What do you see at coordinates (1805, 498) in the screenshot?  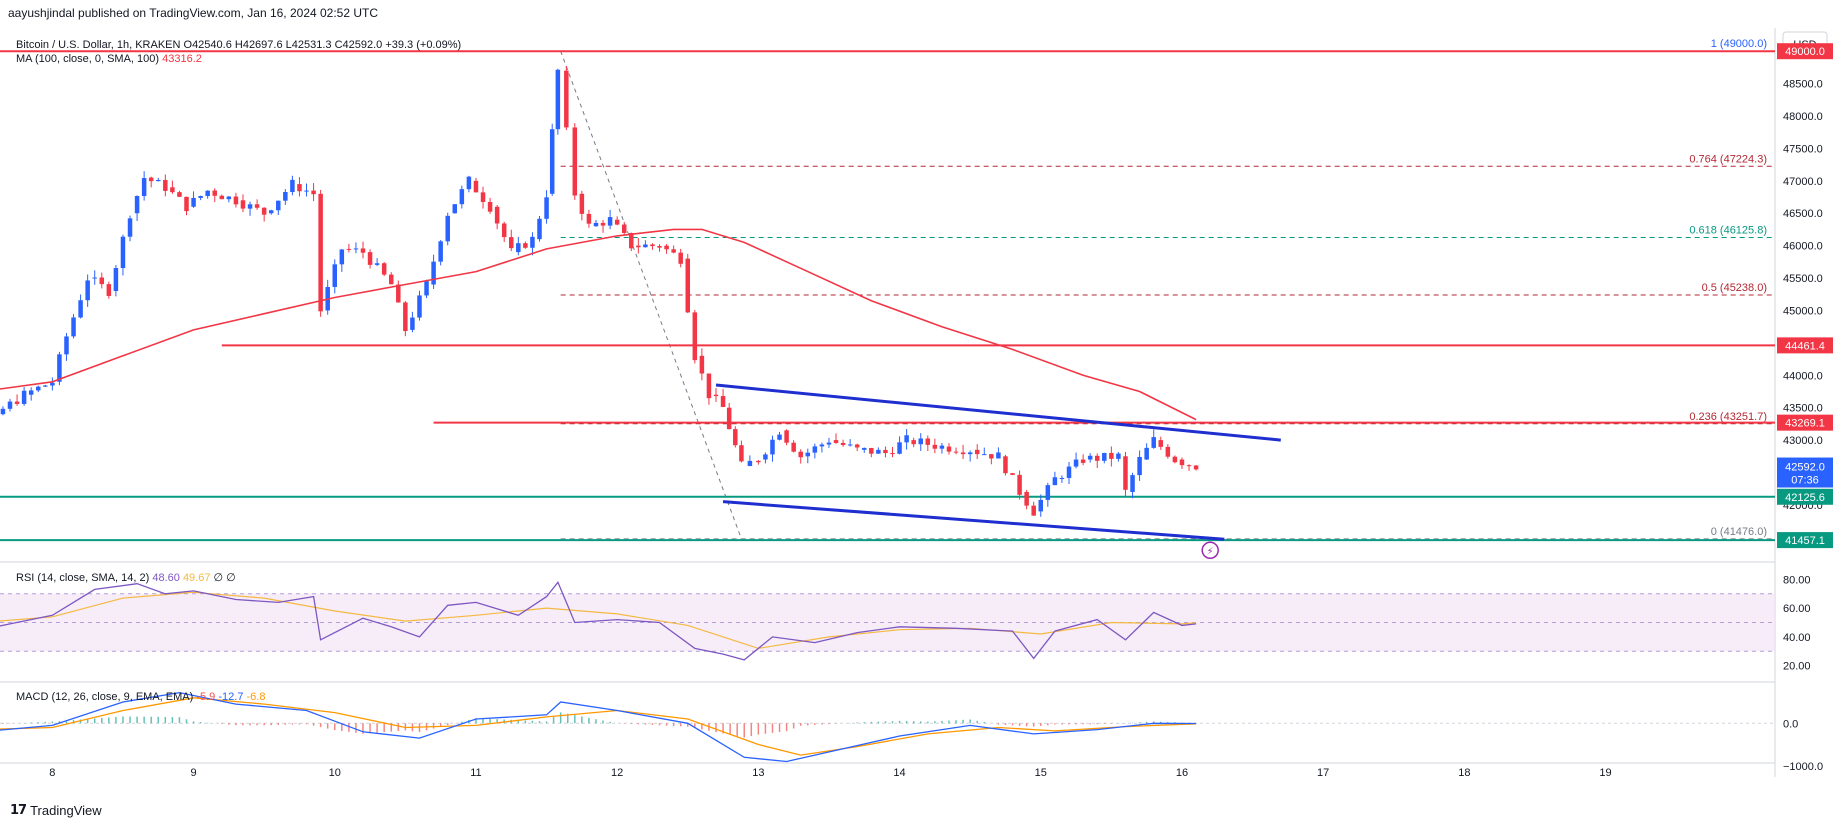 I see `level-price-label: 42125.6` at bounding box center [1805, 498].